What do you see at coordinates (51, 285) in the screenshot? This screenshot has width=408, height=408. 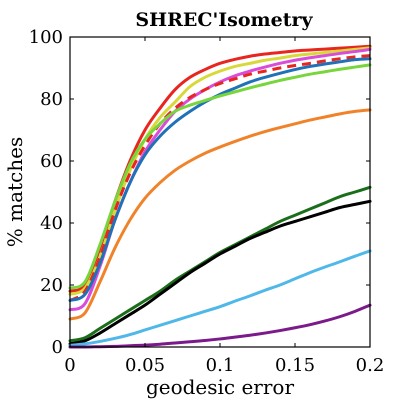 I see `y-tick-label: 20` at bounding box center [51, 285].